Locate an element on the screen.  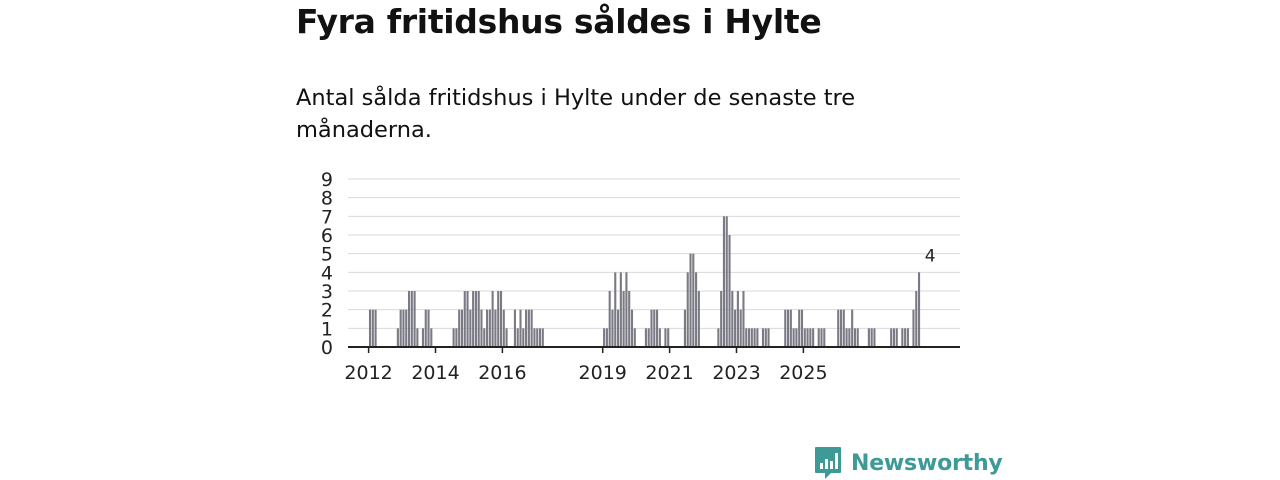
y-tick-label: 7 is located at coordinates (327, 217).